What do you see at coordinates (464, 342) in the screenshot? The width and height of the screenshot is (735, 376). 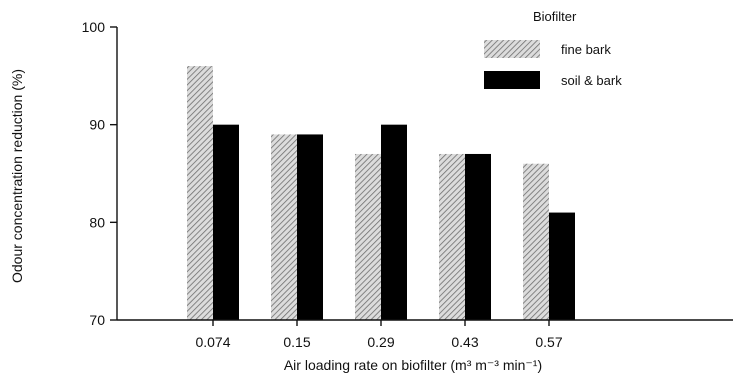 I see `x-tick-label: 0.43` at bounding box center [464, 342].